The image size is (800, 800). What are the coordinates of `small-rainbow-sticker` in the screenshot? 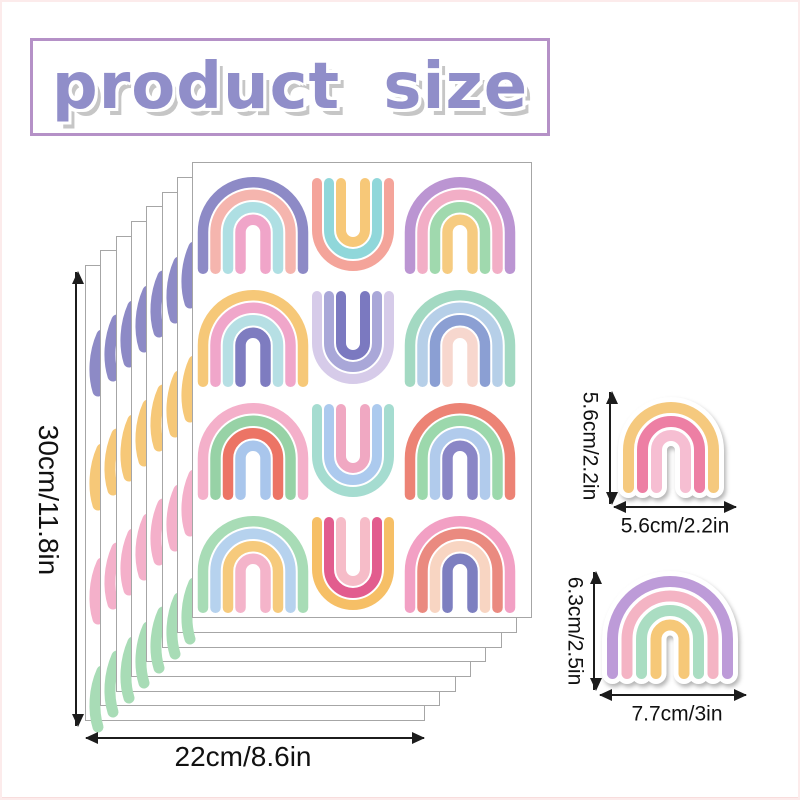 It's located at (671, 448).